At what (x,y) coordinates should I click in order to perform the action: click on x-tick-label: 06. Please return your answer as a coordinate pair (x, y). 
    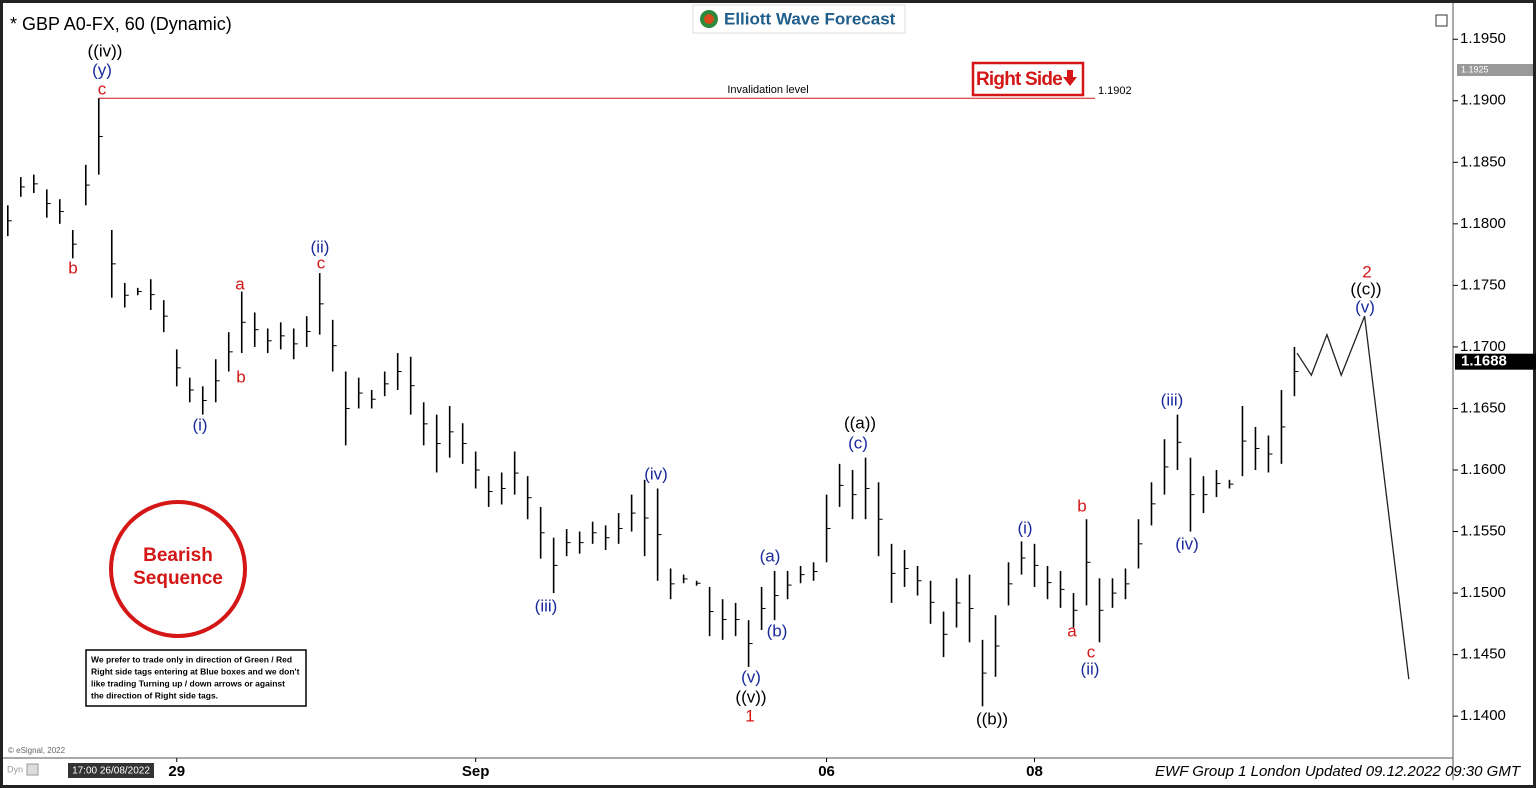
    Looking at the image, I should click on (826, 771).